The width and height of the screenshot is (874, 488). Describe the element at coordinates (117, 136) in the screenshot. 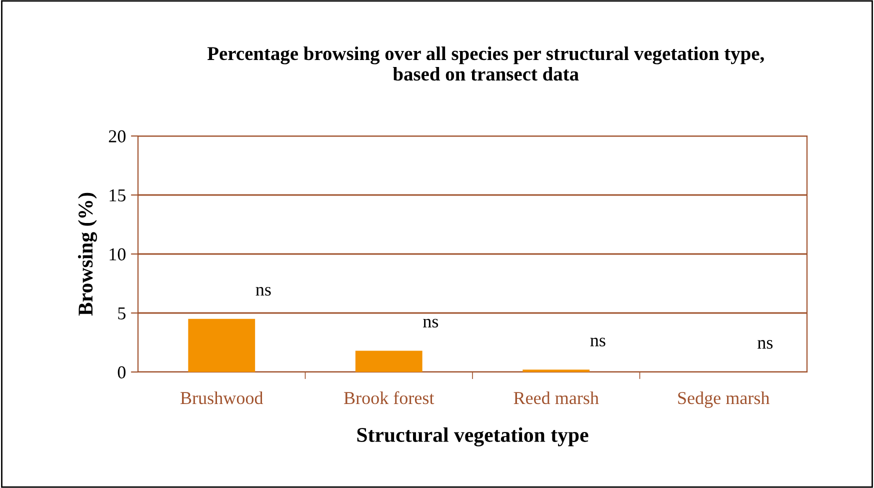

I see `y-tick-label: 20` at that location.